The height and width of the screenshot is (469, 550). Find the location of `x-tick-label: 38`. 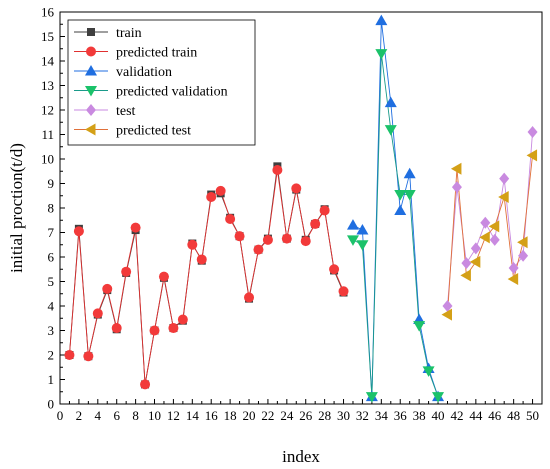

x-tick-label: 38 is located at coordinates (419, 415).